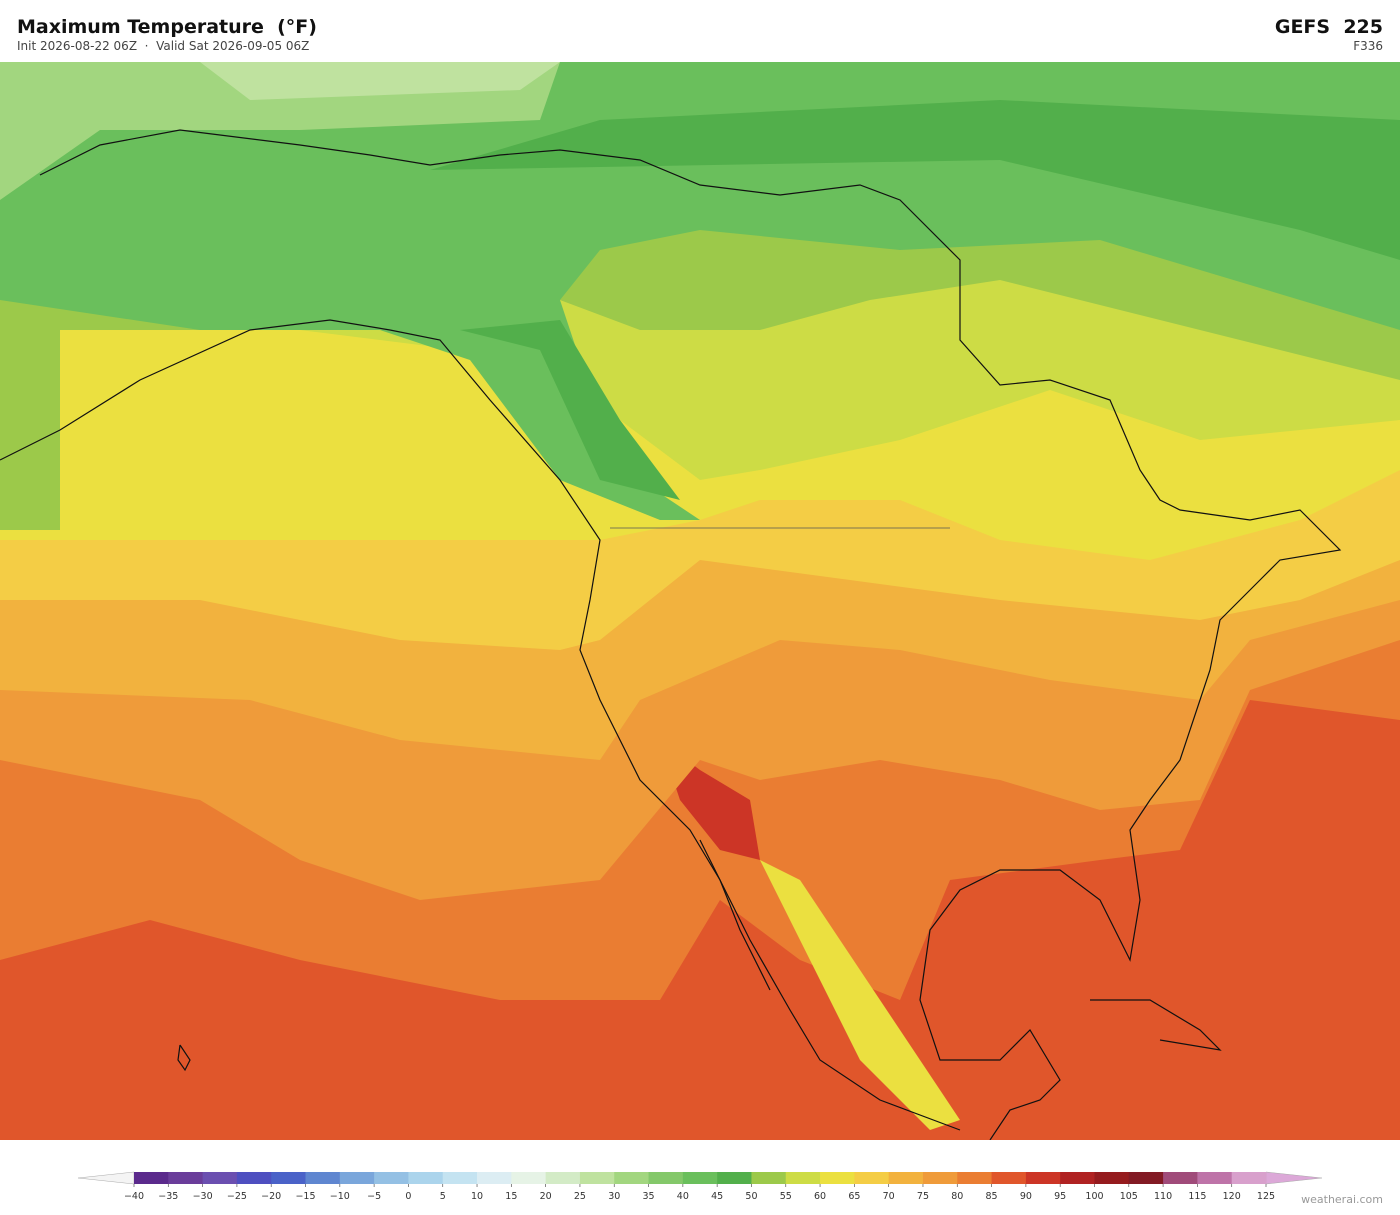  I want to click on colorbar-tick-label: 60, so click(820, 1196).